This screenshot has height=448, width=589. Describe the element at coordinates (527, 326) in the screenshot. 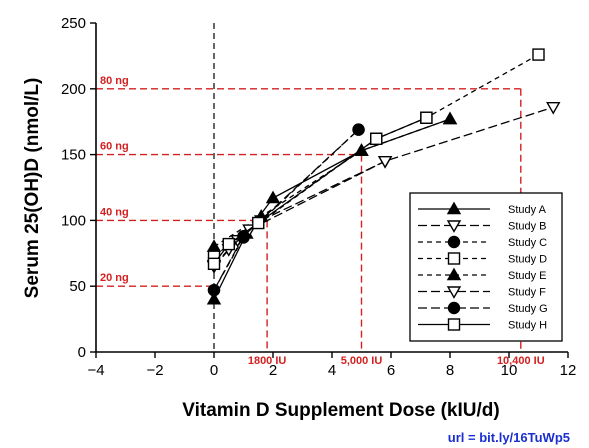

I see `legend-label: Study H` at that location.